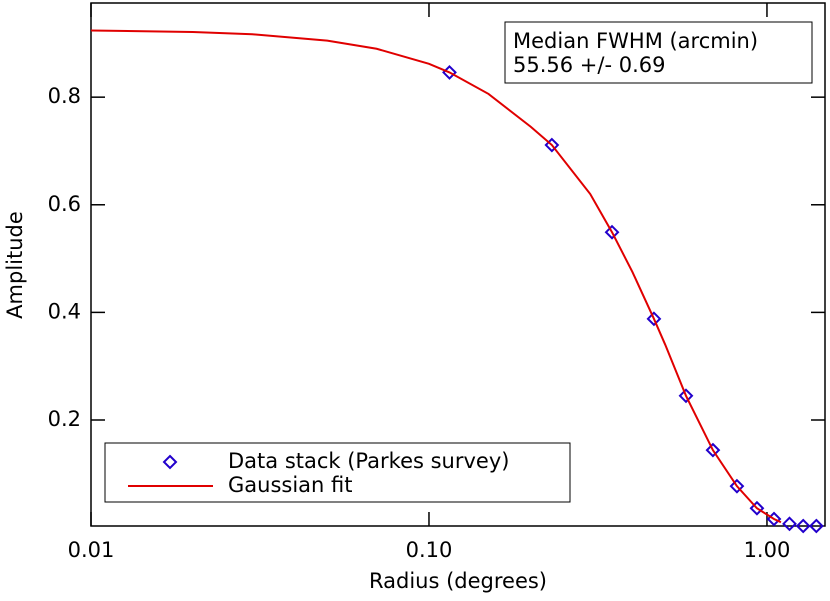  I want to click on x-tick-label: 0.01, so click(91, 550).